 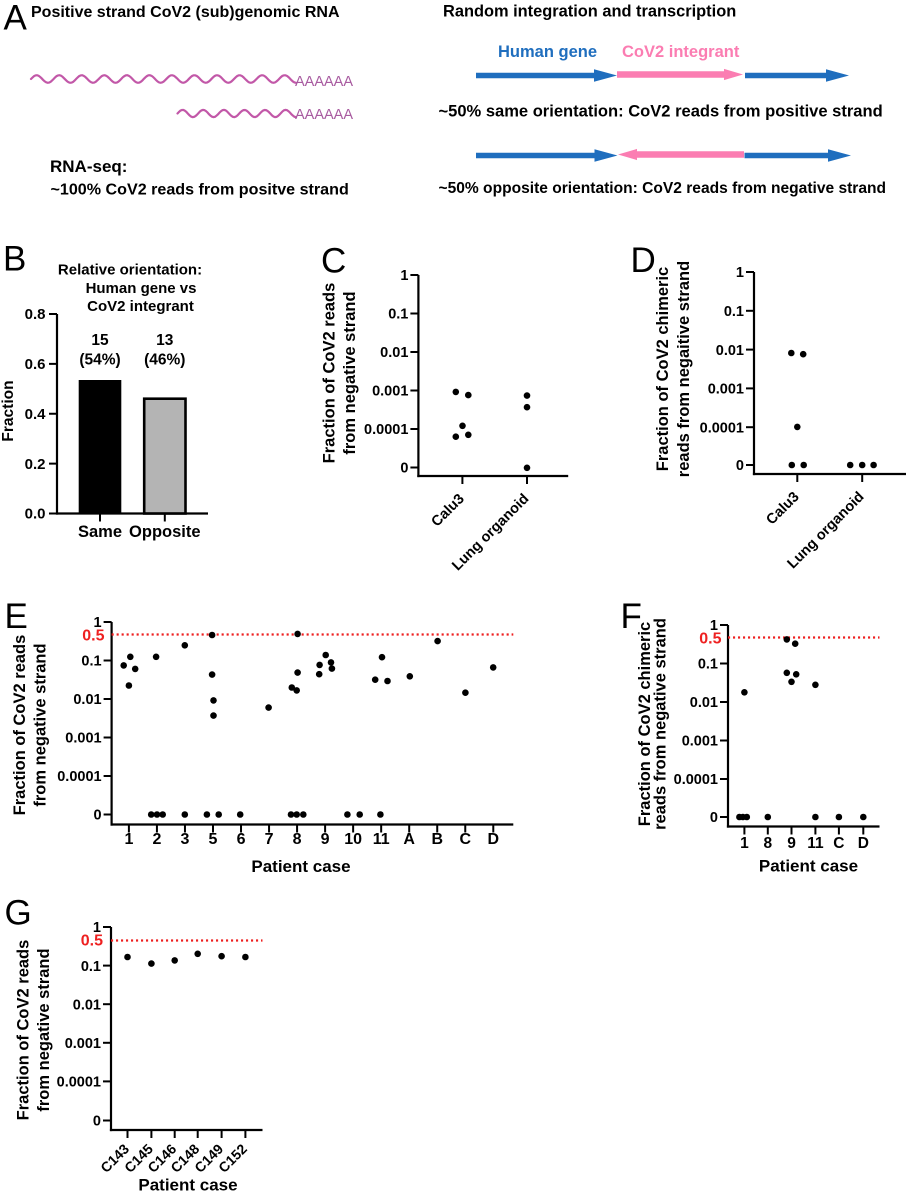 I want to click on svg-text: 15, so click(x=100, y=340).